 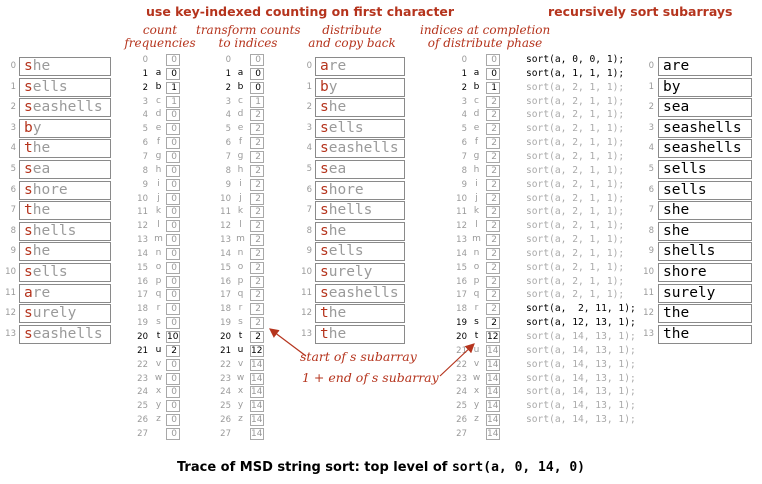 What do you see at coordinates (651, 230) in the screenshot?
I see `row-index: 8` at bounding box center [651, 230].